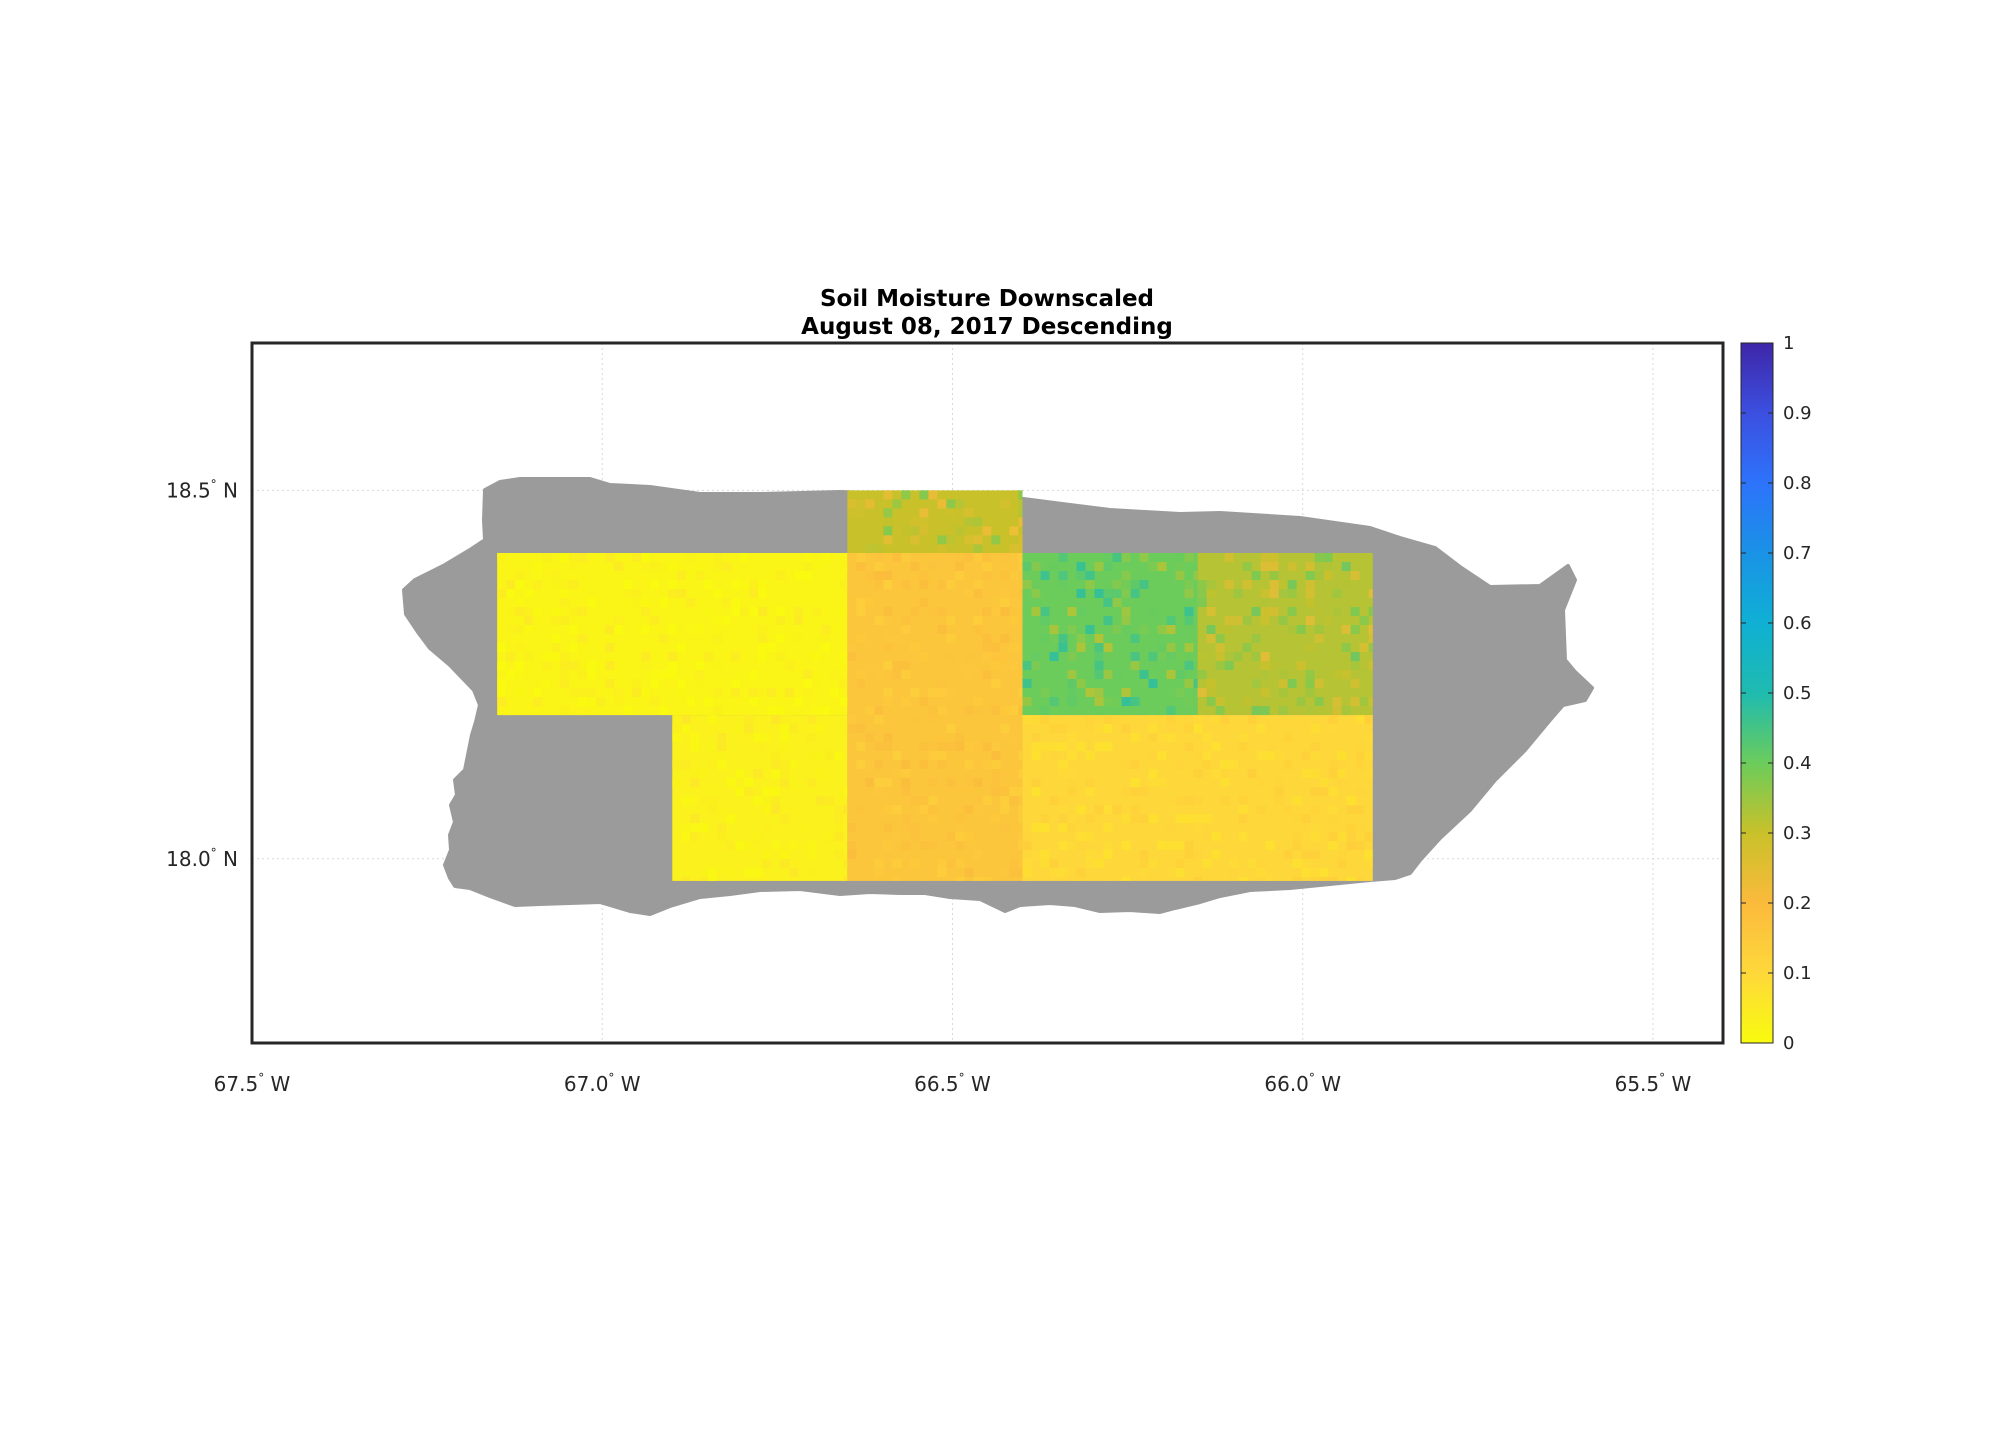  Describe the element at coordinates (1797, 483) in the screenshot. I see `colorbar-tick-label: 0.8` at that location.